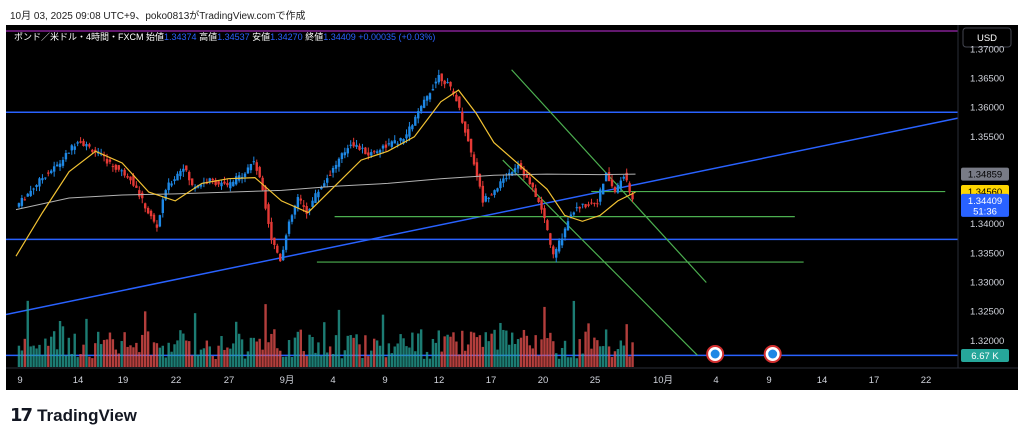  I want to click on x-tick-label: 4, so click(332, 380).